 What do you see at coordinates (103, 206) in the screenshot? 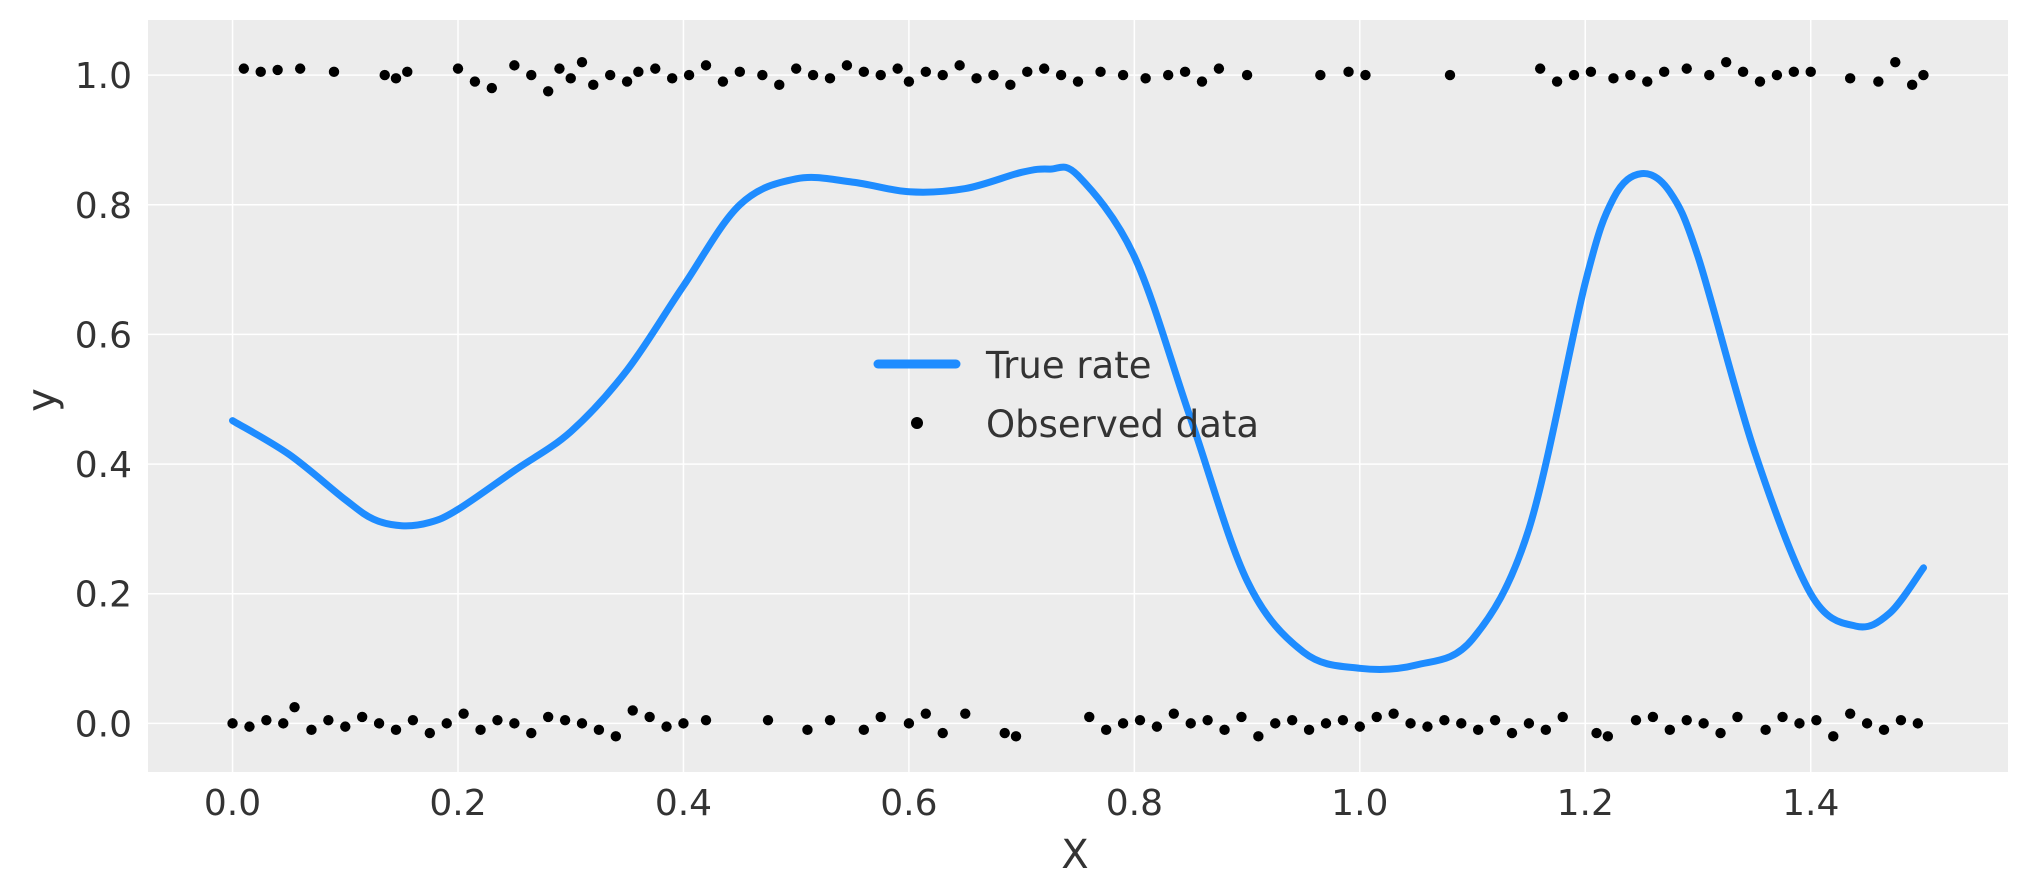
I see `y-tick-label: 0.8` at bounding box center [103, 206].